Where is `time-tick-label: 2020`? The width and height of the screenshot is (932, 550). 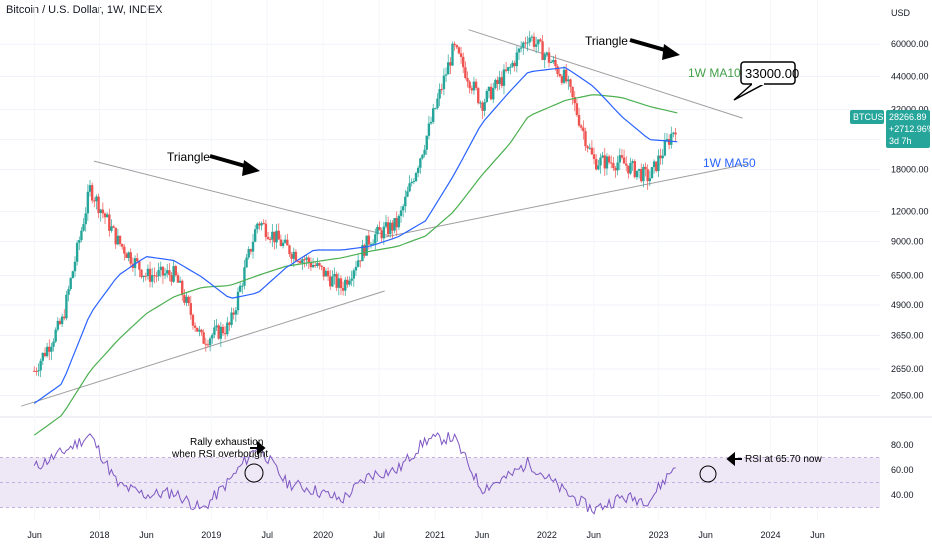
time-tick-label: 2020 is located at coordinates (323, 535).